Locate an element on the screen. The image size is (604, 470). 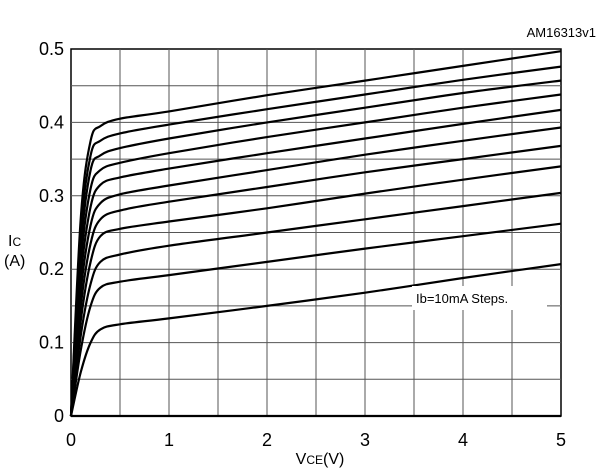
chart-id-label: AM16313v1 is located at coordinates (561, 32).